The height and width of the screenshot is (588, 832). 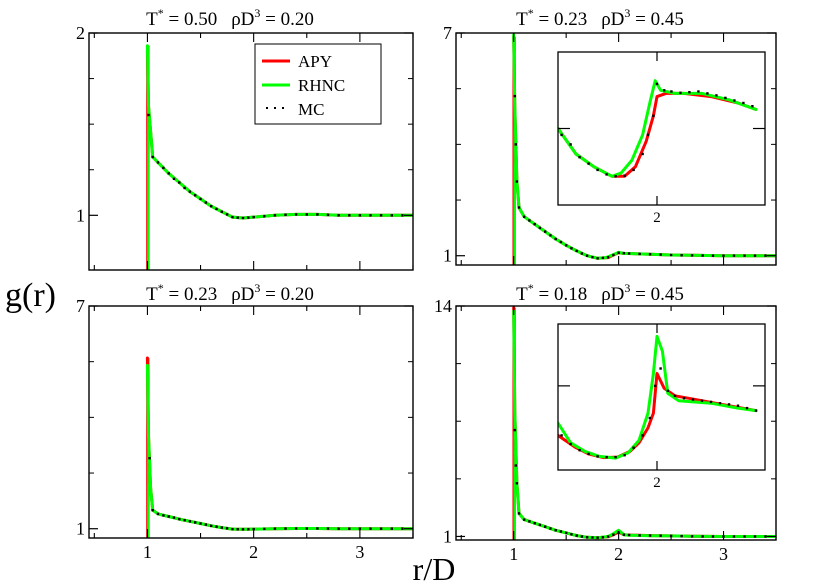 What do you see at coordinates (618, 554) in the screenshot?
I see `x-tick-label: 2` at bounding box center [618, 554].